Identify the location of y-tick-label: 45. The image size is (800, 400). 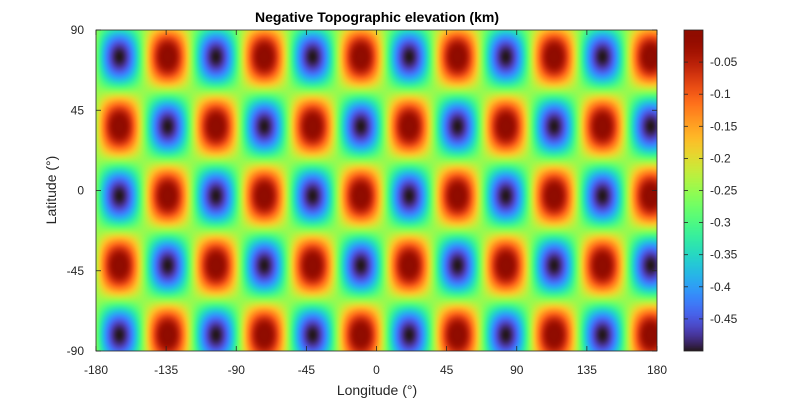
(78, 110).